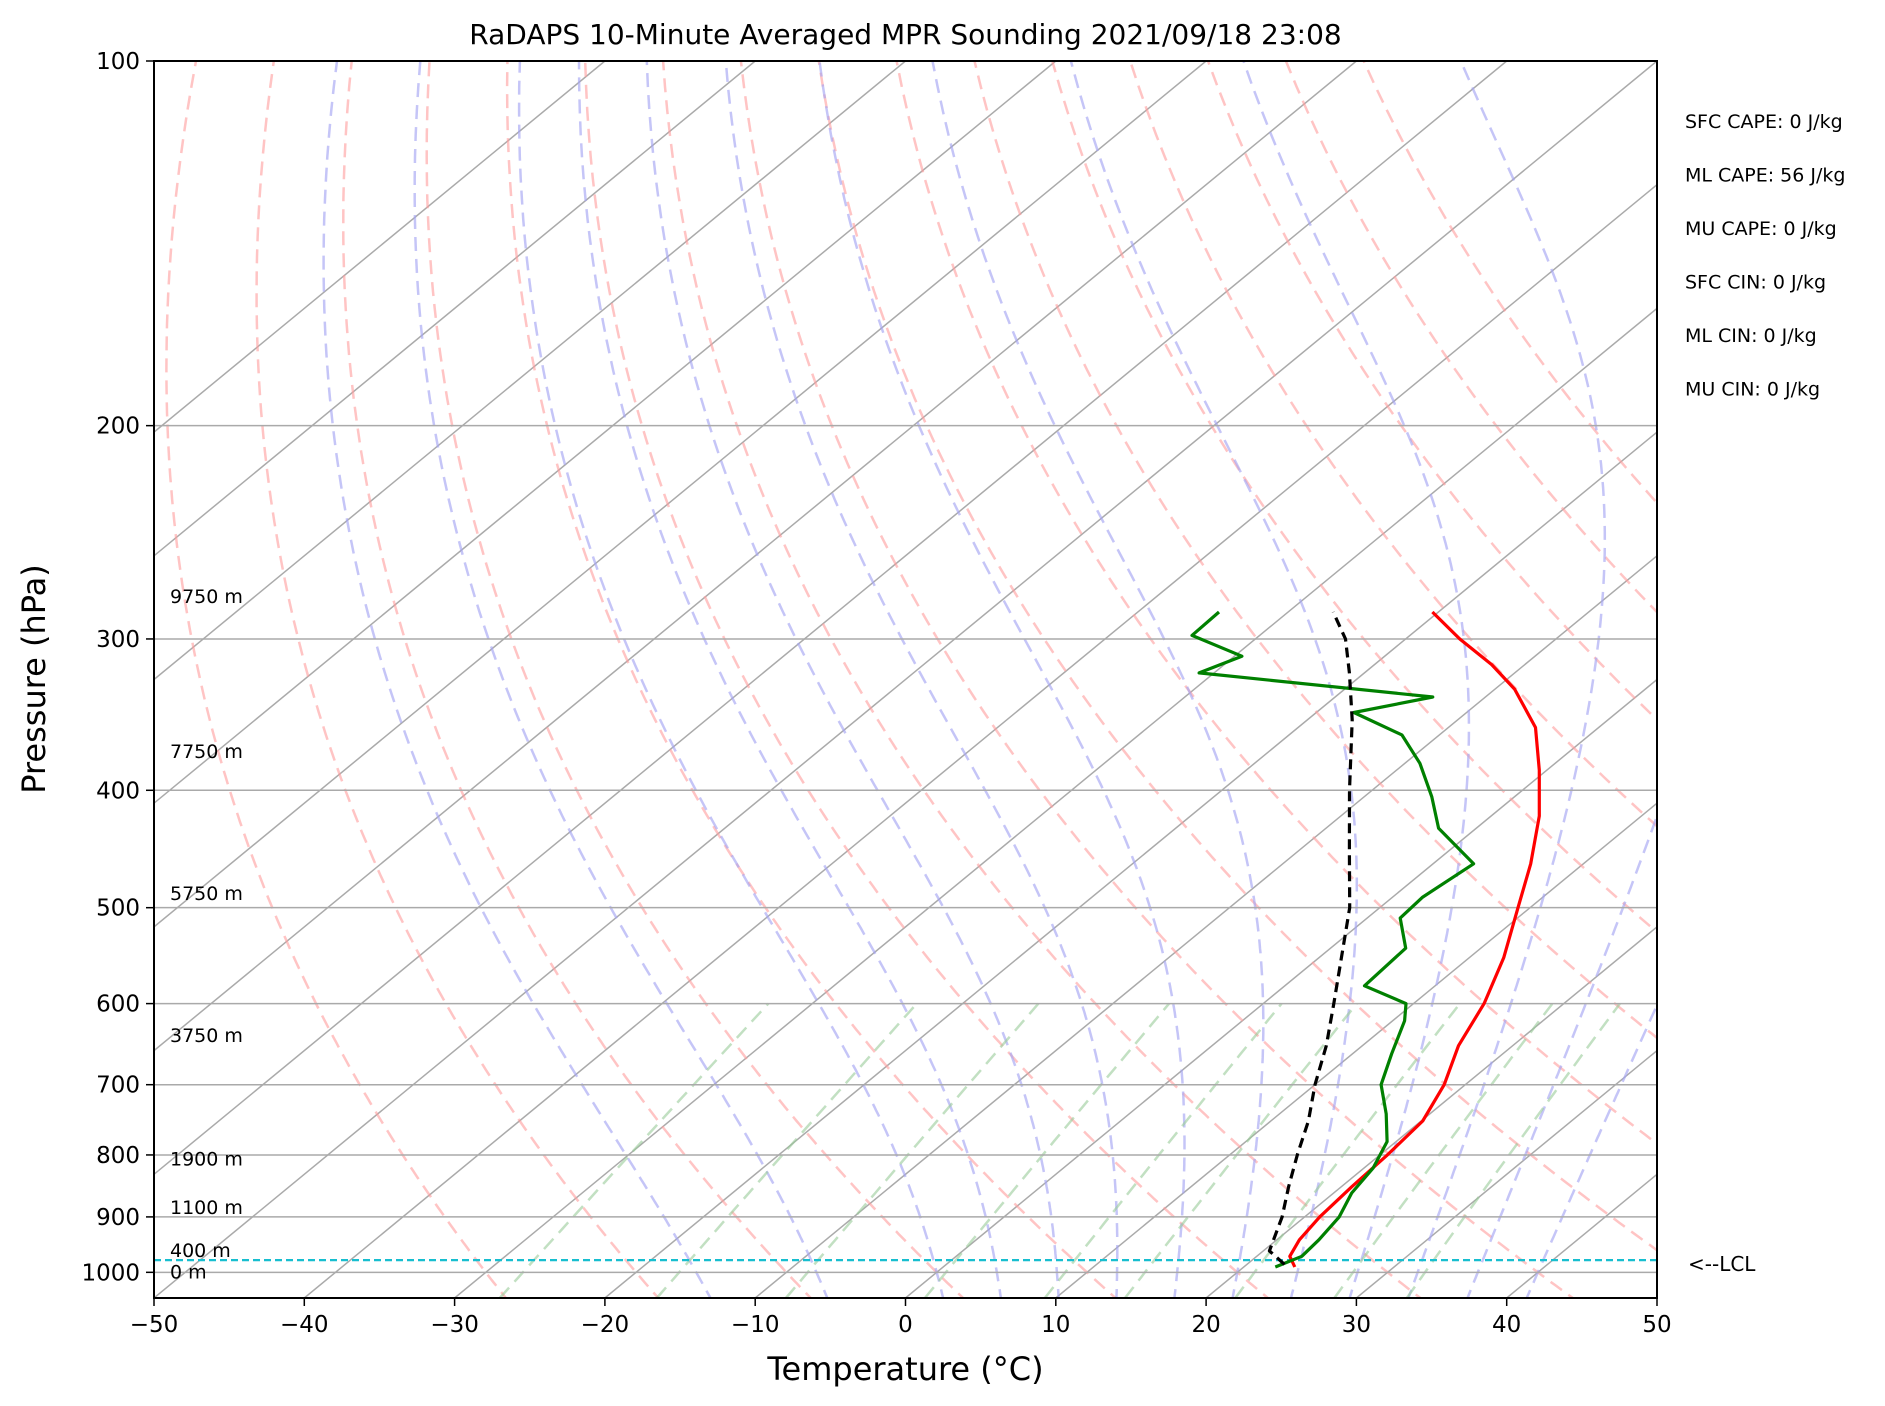 Image resolution: width=1885 pixels, height=1406 pixels. What do you see at coordinates (1055, 1325) in the screenshot?
I see `x-tick-label: 10` at bounding box center [1055, 1325].